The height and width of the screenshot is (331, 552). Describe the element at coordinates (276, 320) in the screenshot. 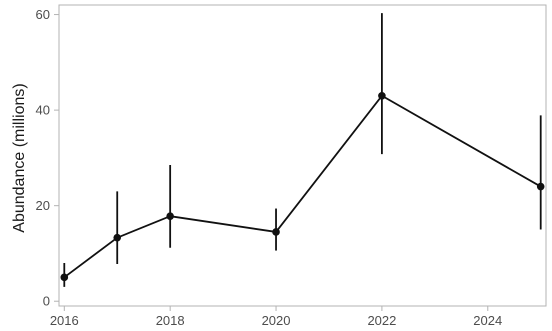

I see `x-tick-label: 2020` at that location.